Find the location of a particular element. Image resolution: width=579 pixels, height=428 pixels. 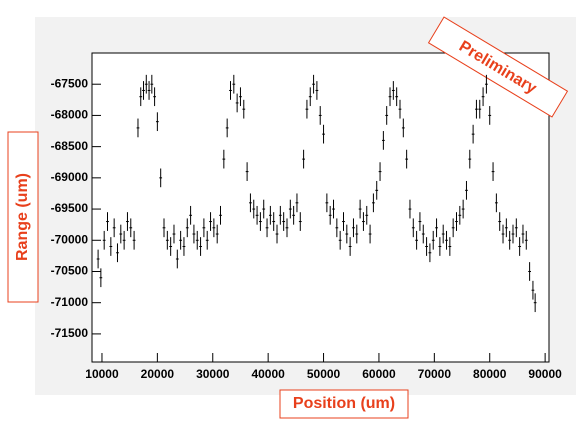

y-axis-label: Range (um) is located at coordinates (22, 217).